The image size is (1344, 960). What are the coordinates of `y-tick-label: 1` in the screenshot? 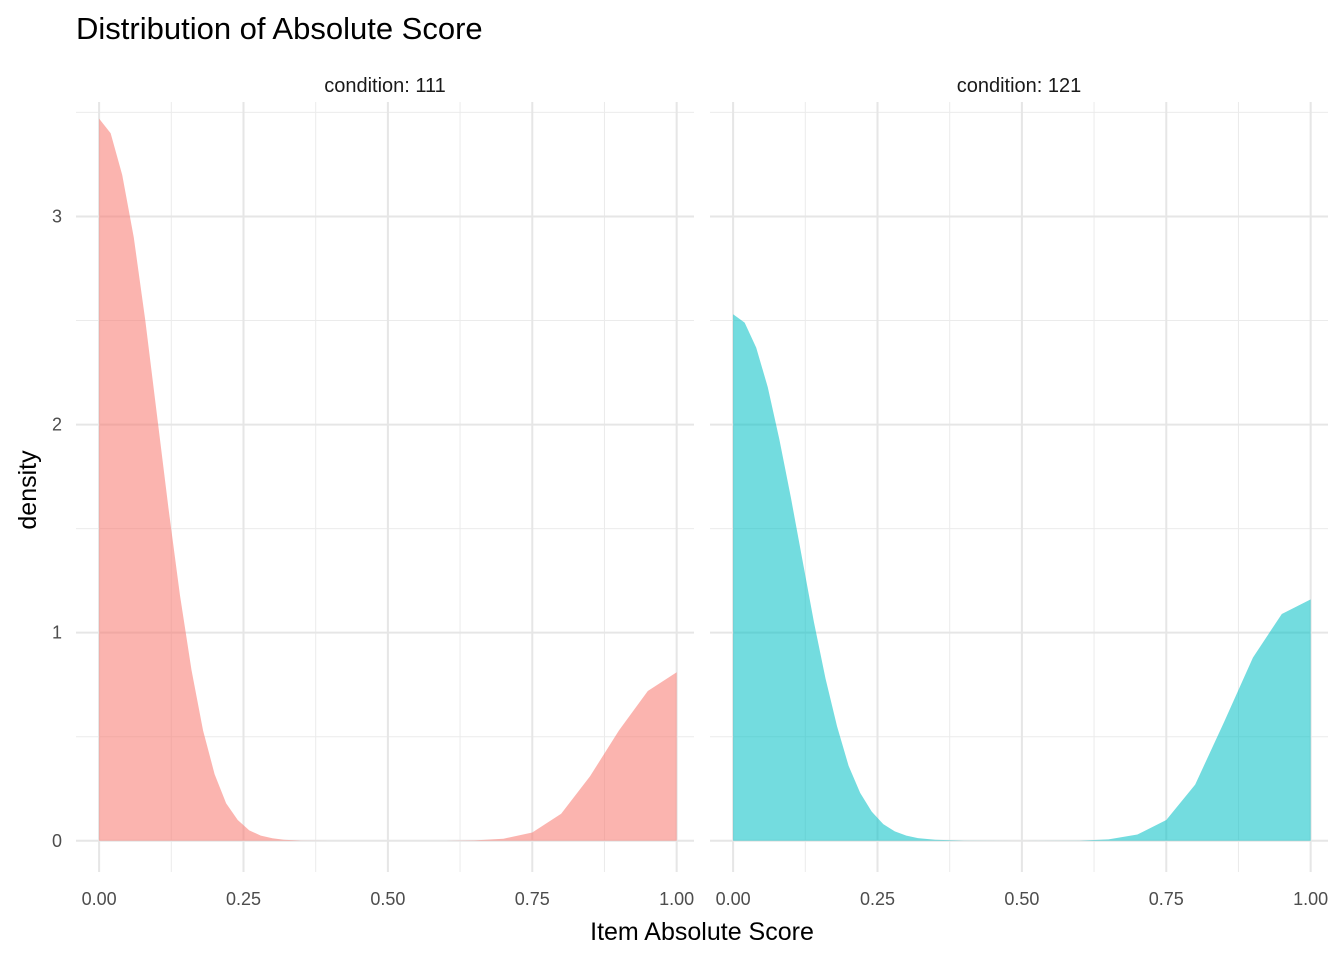 It's located at (57, 633).